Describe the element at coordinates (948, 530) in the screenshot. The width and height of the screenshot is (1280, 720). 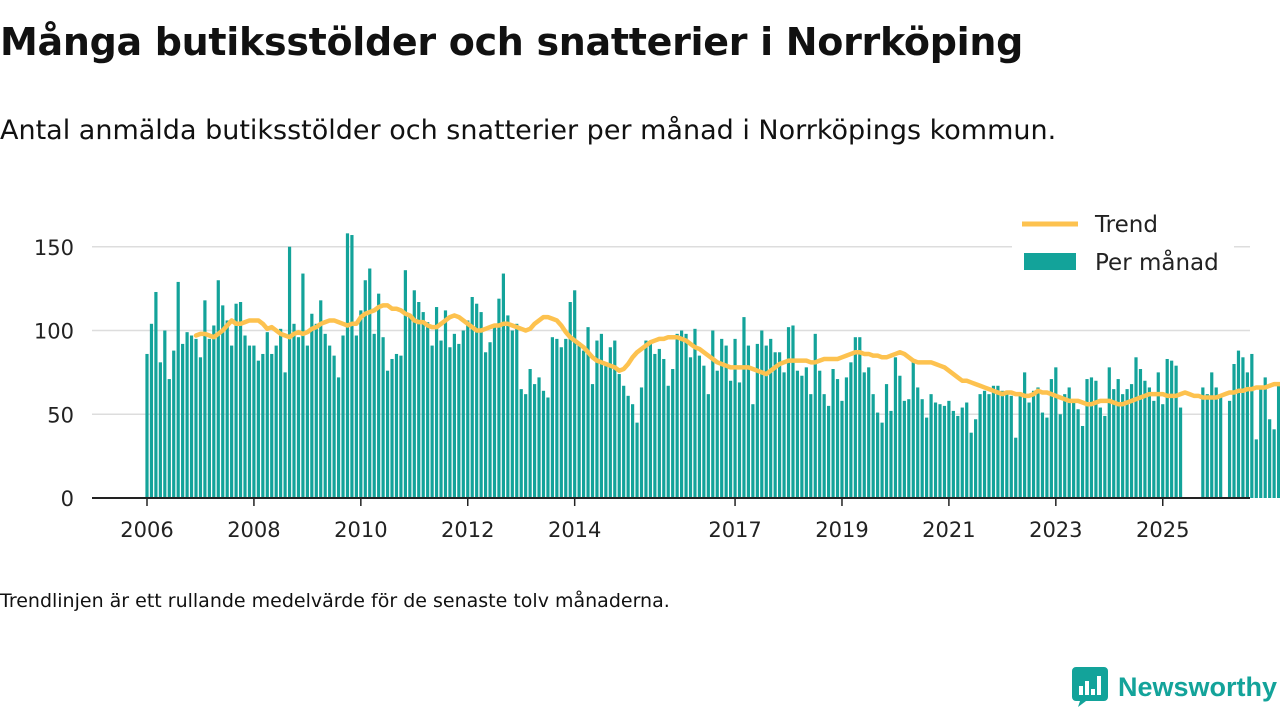
I see `x-tick-label: 2021` at that location.